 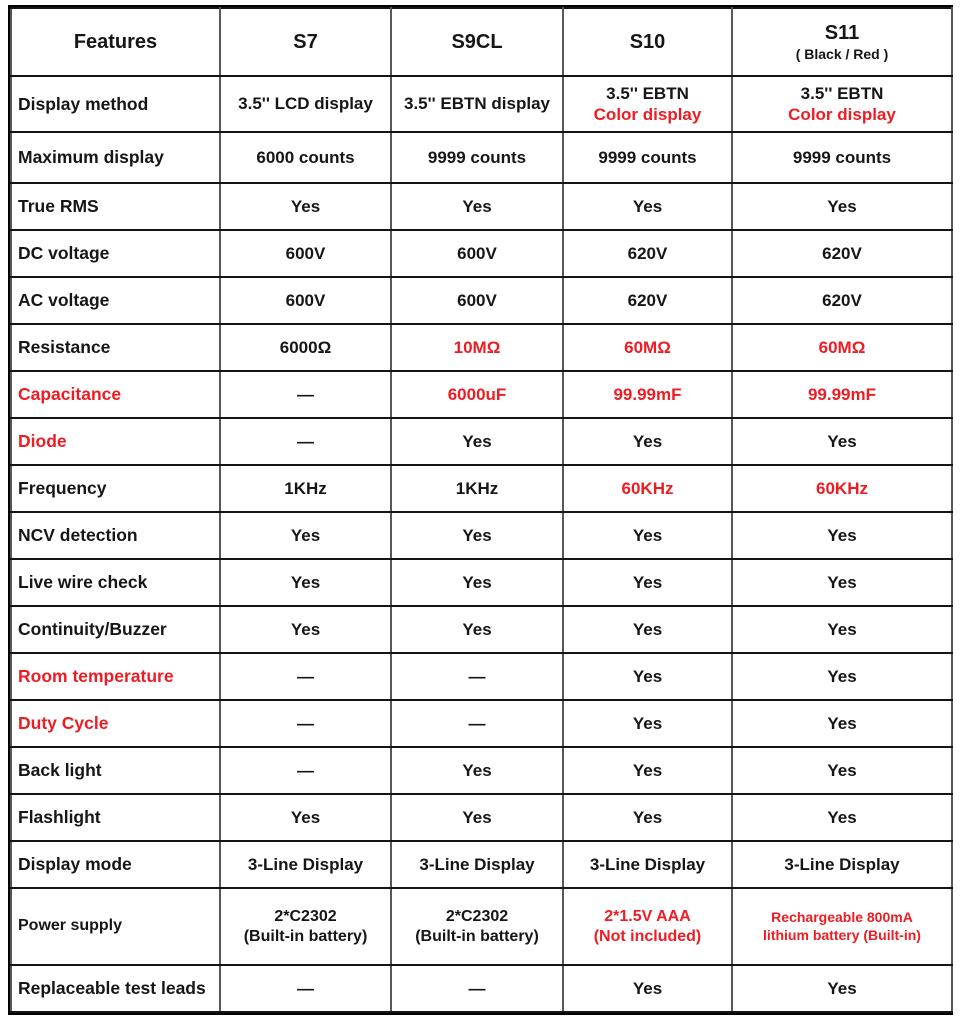 I want to click on value-cell: 6000 counts, so click(x=305, y=157).